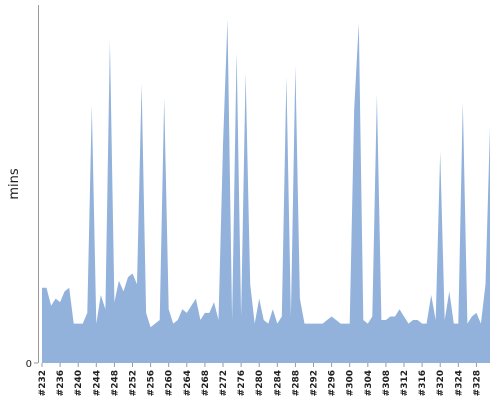 This screenshot has height=404, width=500. Describe the element at coordinates (242, 383) in the screenshot. I see `x-tick-label: #276` at that location.